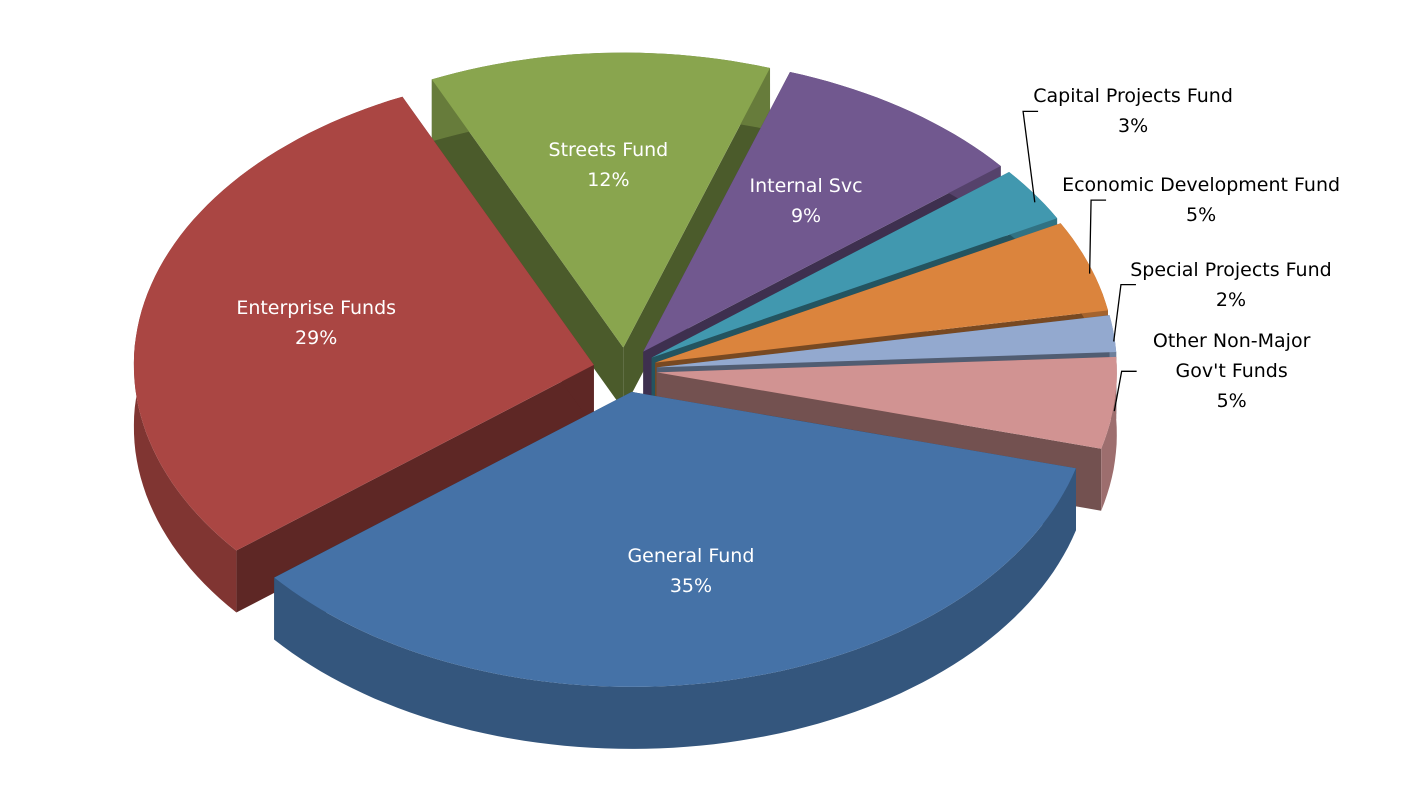  What do you see at coordinates (316, 323) in the screenshot?
I see `slice-label: Enterprise Funds 29%` at bounding box center [316, 323].